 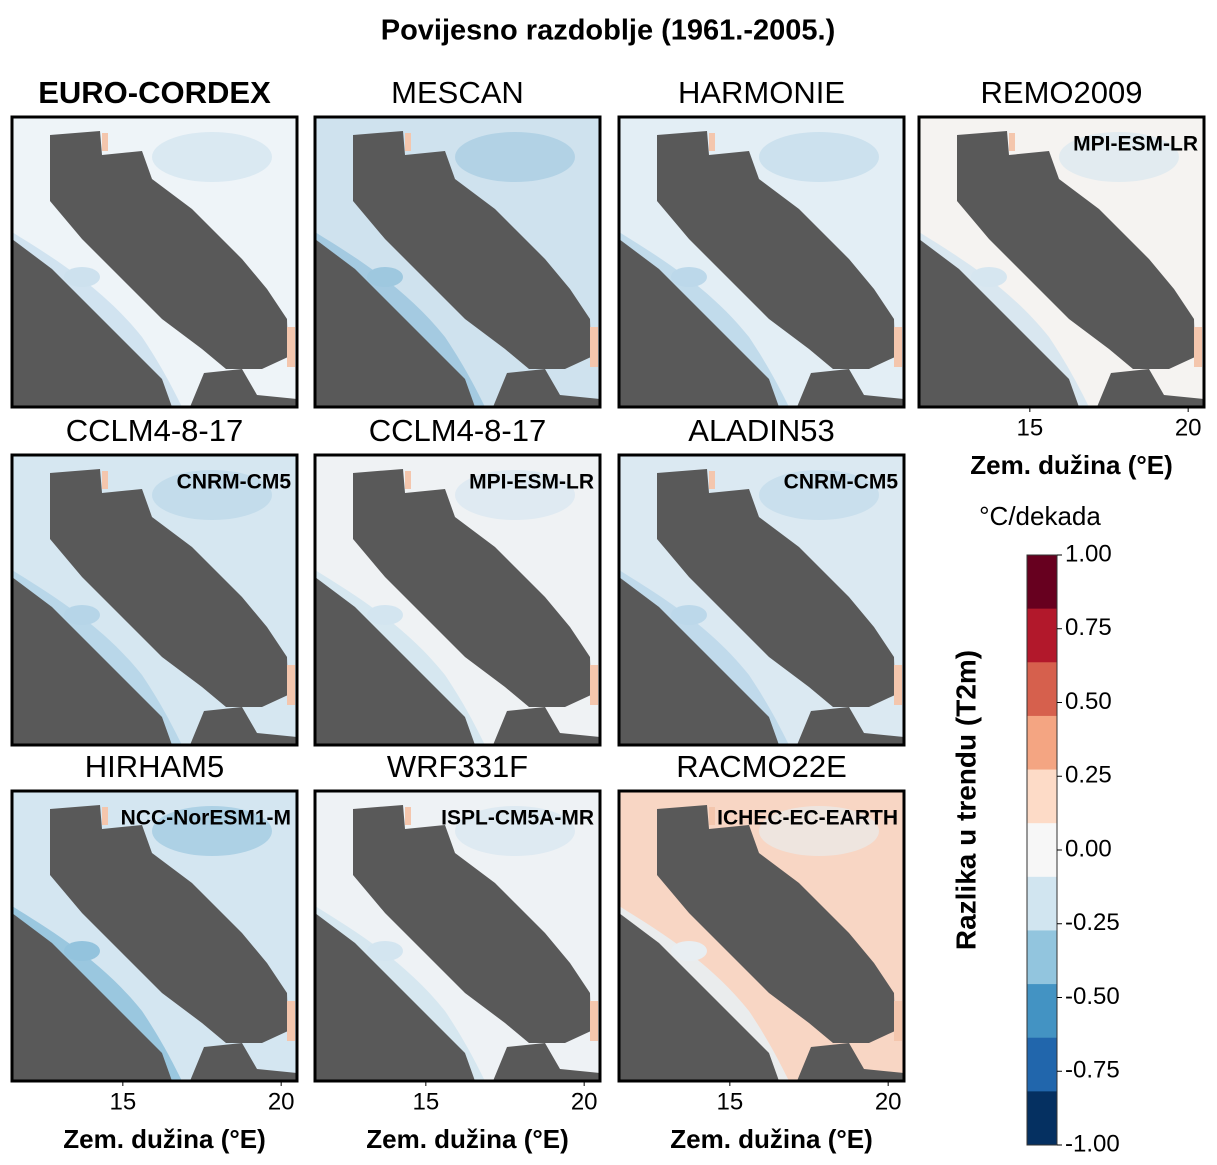 What do you see at coordinates (457, 92) in the screenshot?
I see `panel-title: MESCAN` at bounding box center [457, 92].